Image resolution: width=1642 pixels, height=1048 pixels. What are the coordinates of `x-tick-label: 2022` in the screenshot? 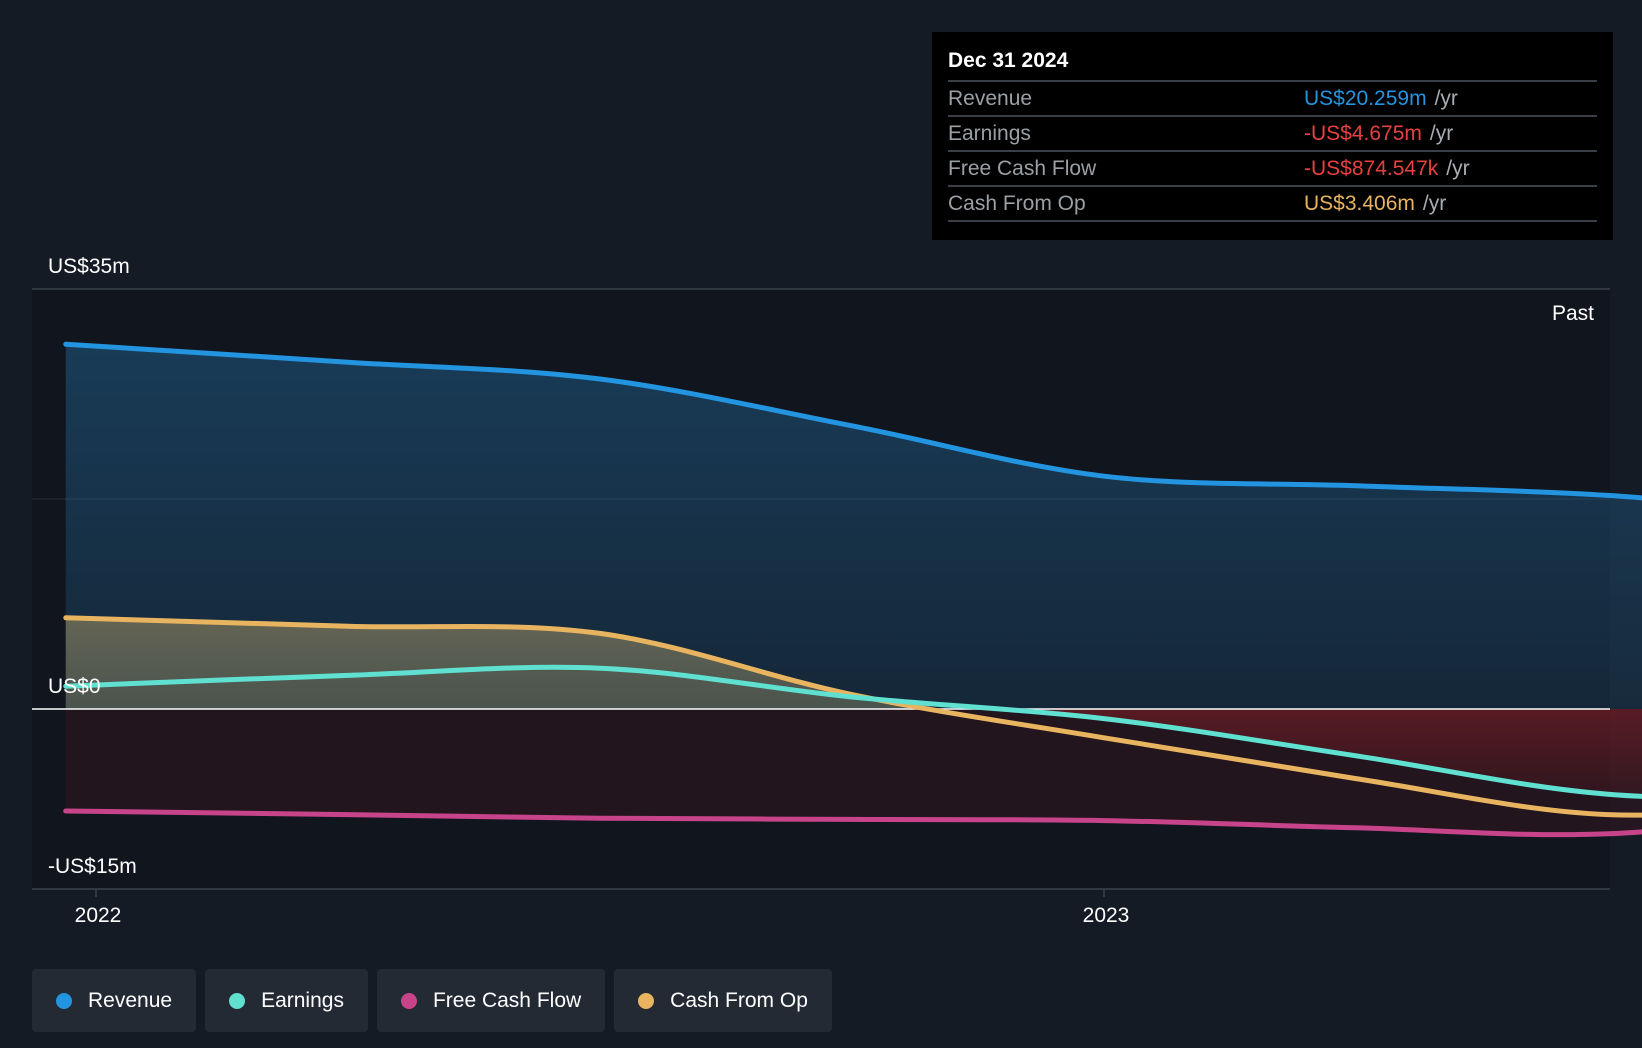 It's located at (98, 915).